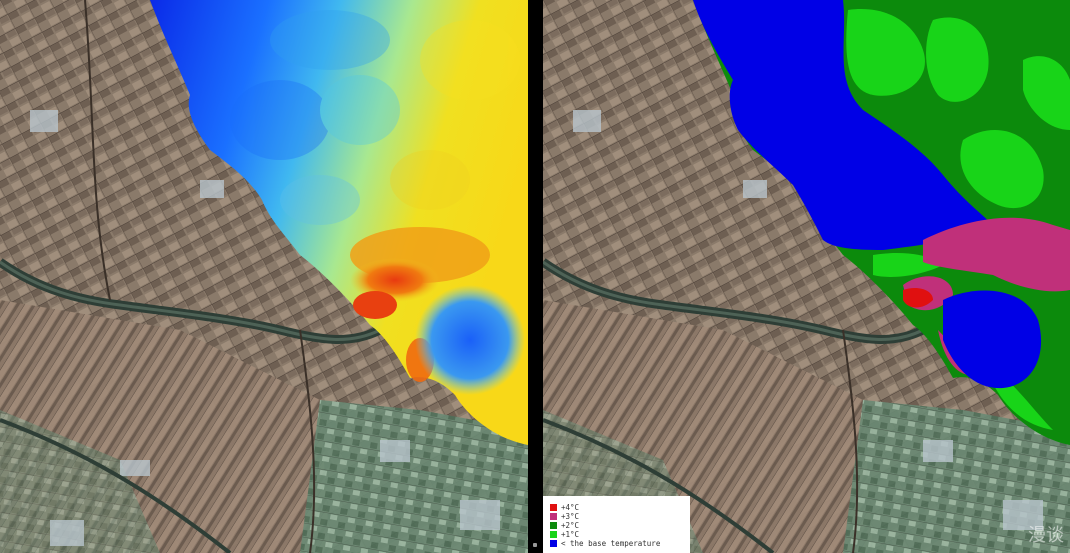  Describe the element at coordinates (620, 516) in the screenshot. I see `legend-item: +3°C` at that location.